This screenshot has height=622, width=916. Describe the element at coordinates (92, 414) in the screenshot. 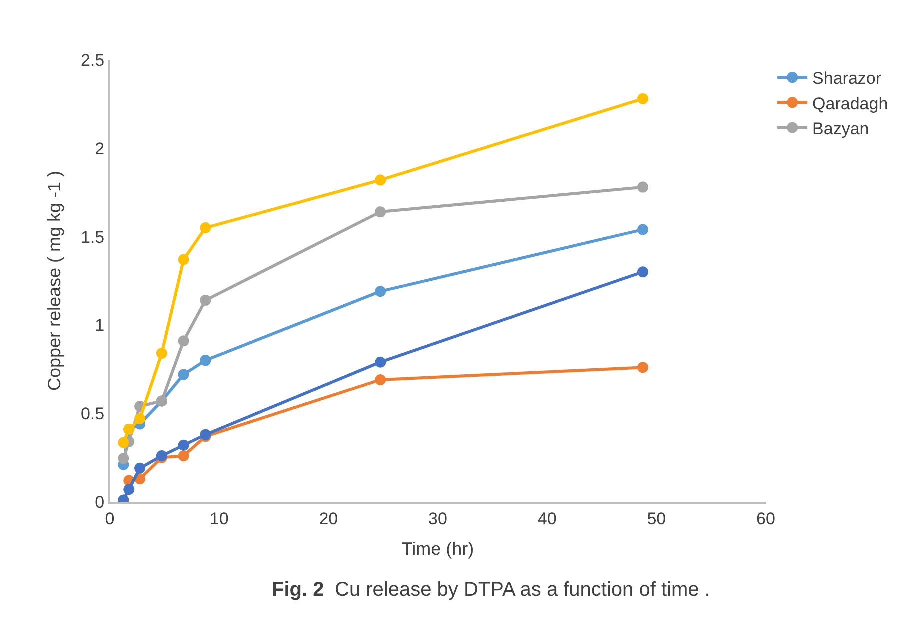

I see `y-tick-label: 0.5` at that location.